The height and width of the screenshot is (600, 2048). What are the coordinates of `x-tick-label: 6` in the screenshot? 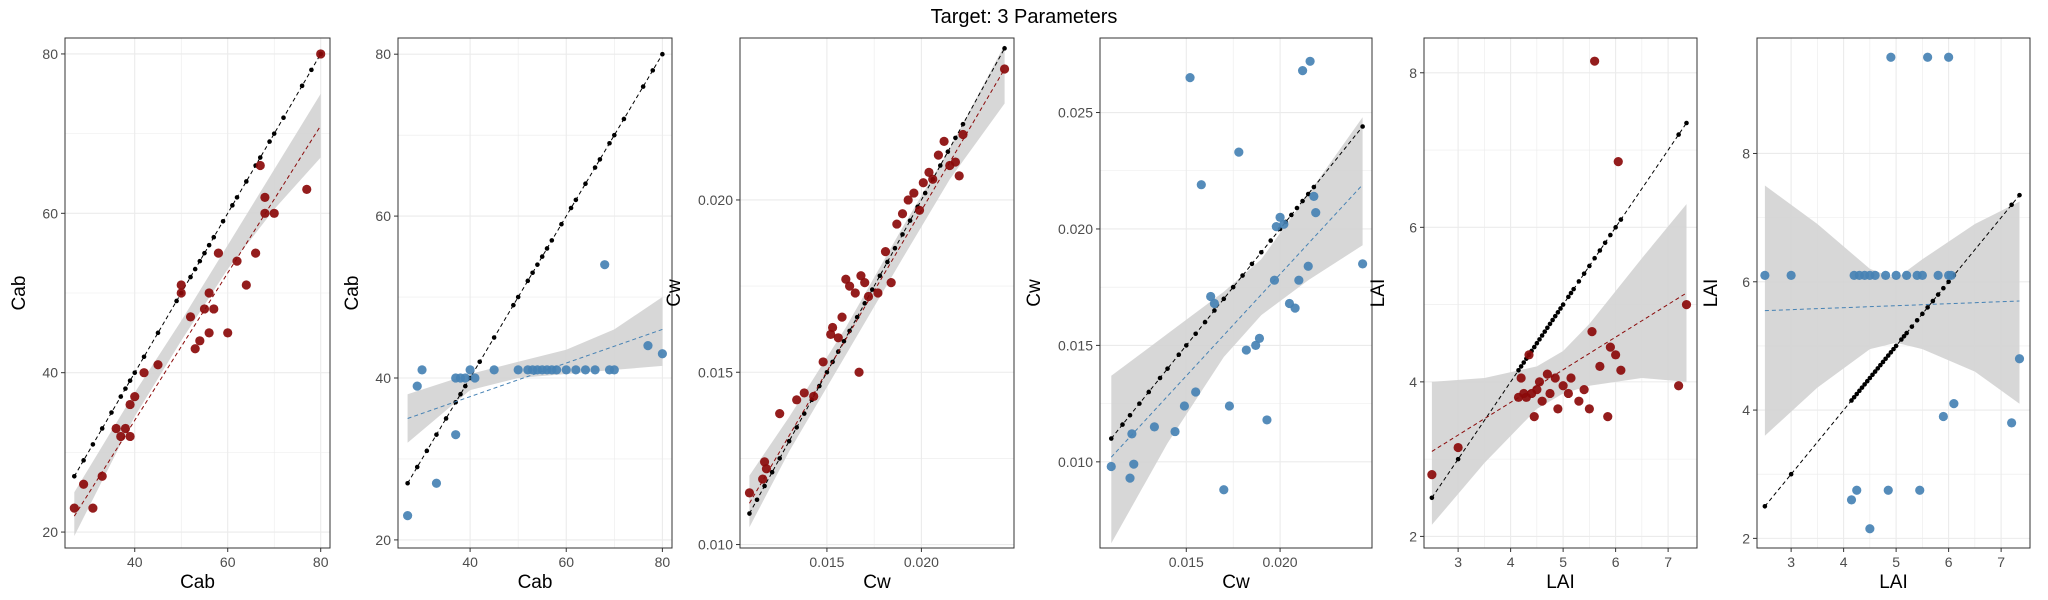 It's located at (1616, 562).